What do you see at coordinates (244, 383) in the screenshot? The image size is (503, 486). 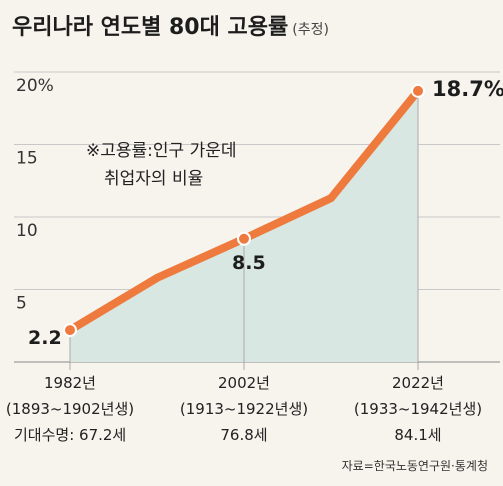 I see `x-label-year: 2002년` at bounding box center [244, 383].